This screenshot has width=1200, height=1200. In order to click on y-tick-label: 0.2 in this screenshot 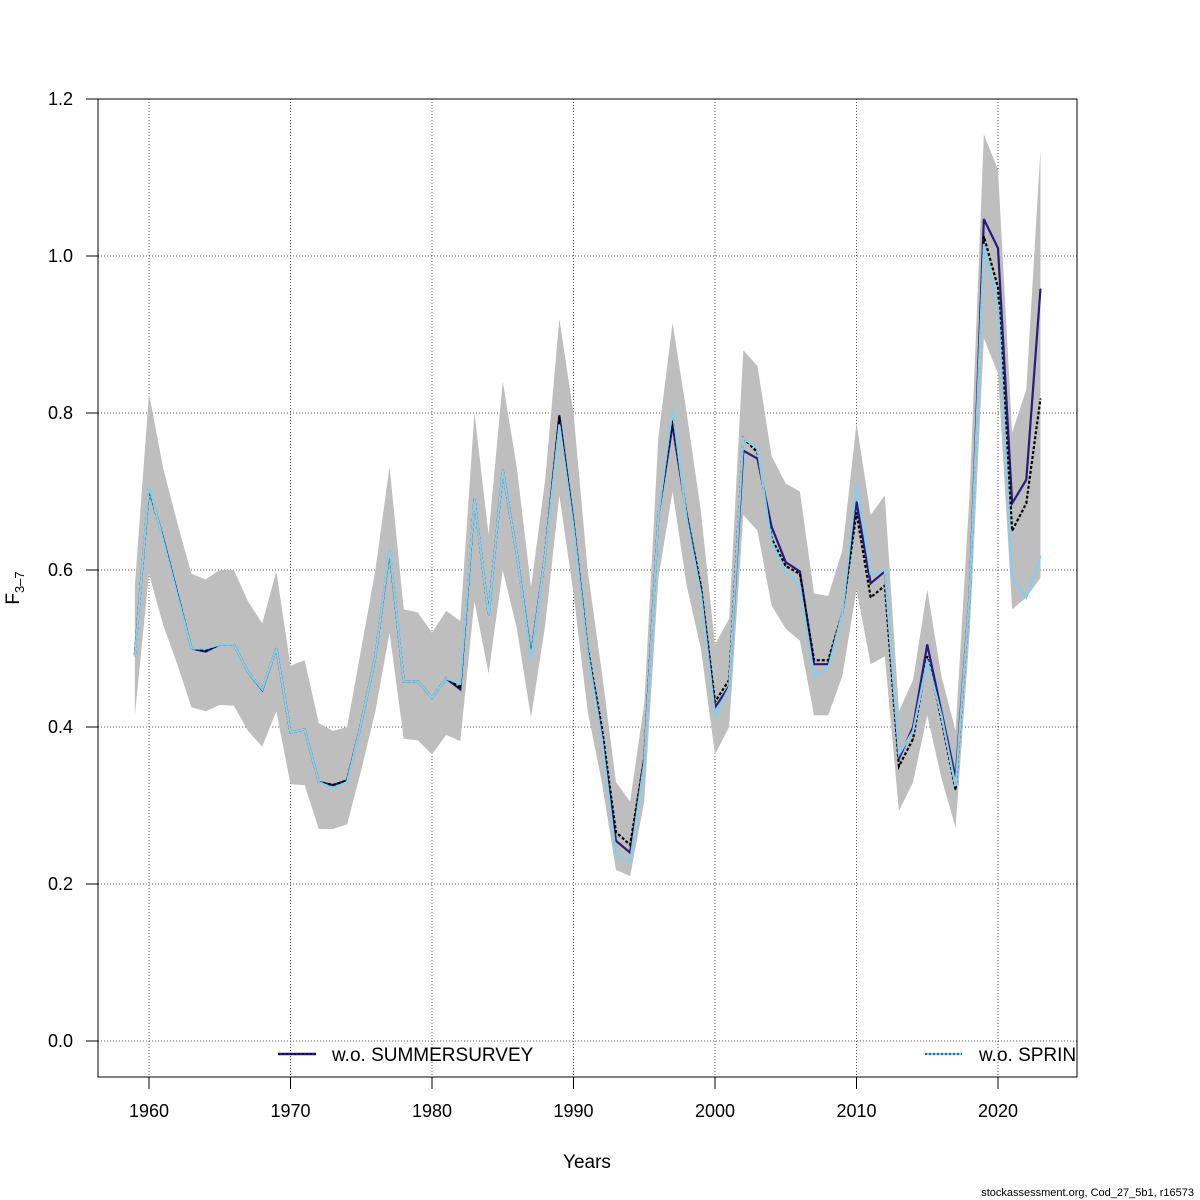, I will do `click(60, 884)`.